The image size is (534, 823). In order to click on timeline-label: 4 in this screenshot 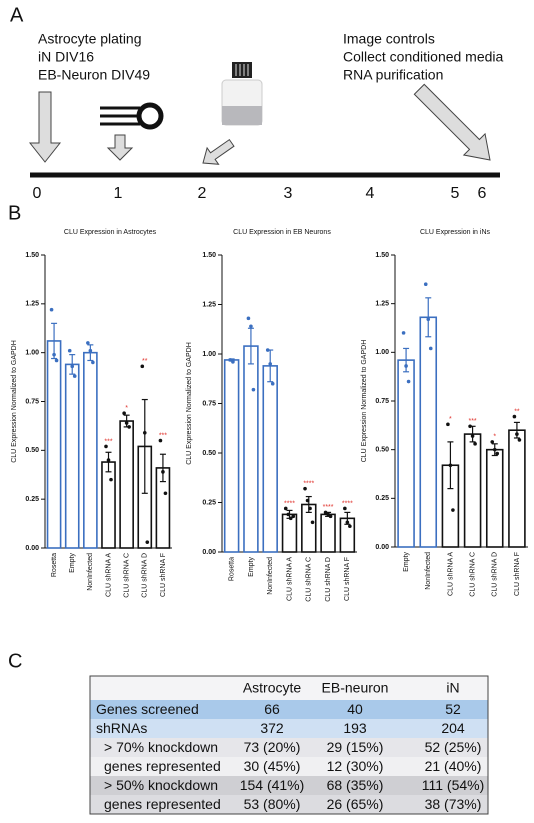, I will do `click(370, 193)`.